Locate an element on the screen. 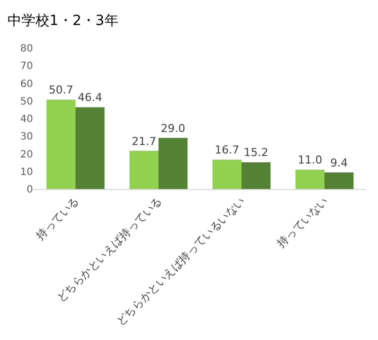  data-label: 15.2 is located at coordinates (256, 153).